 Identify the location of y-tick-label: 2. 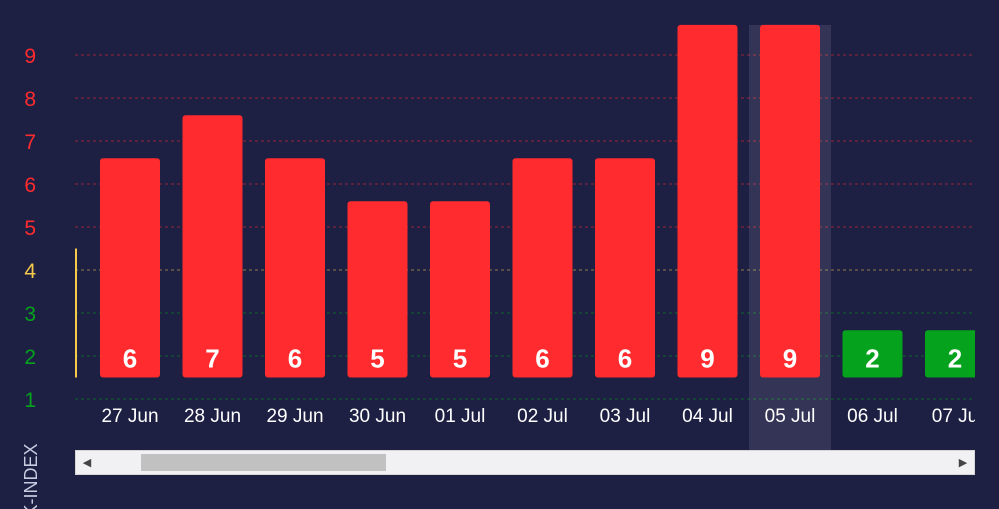
(30, 357).